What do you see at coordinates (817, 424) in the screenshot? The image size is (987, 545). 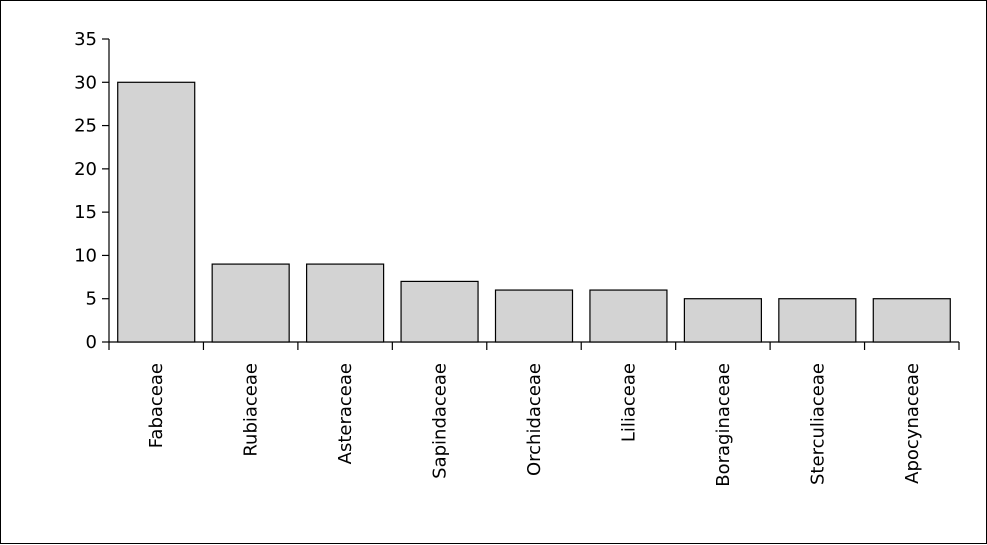 I see `x-category-label: Sterculiaceae` at bounding box center [817, 424].